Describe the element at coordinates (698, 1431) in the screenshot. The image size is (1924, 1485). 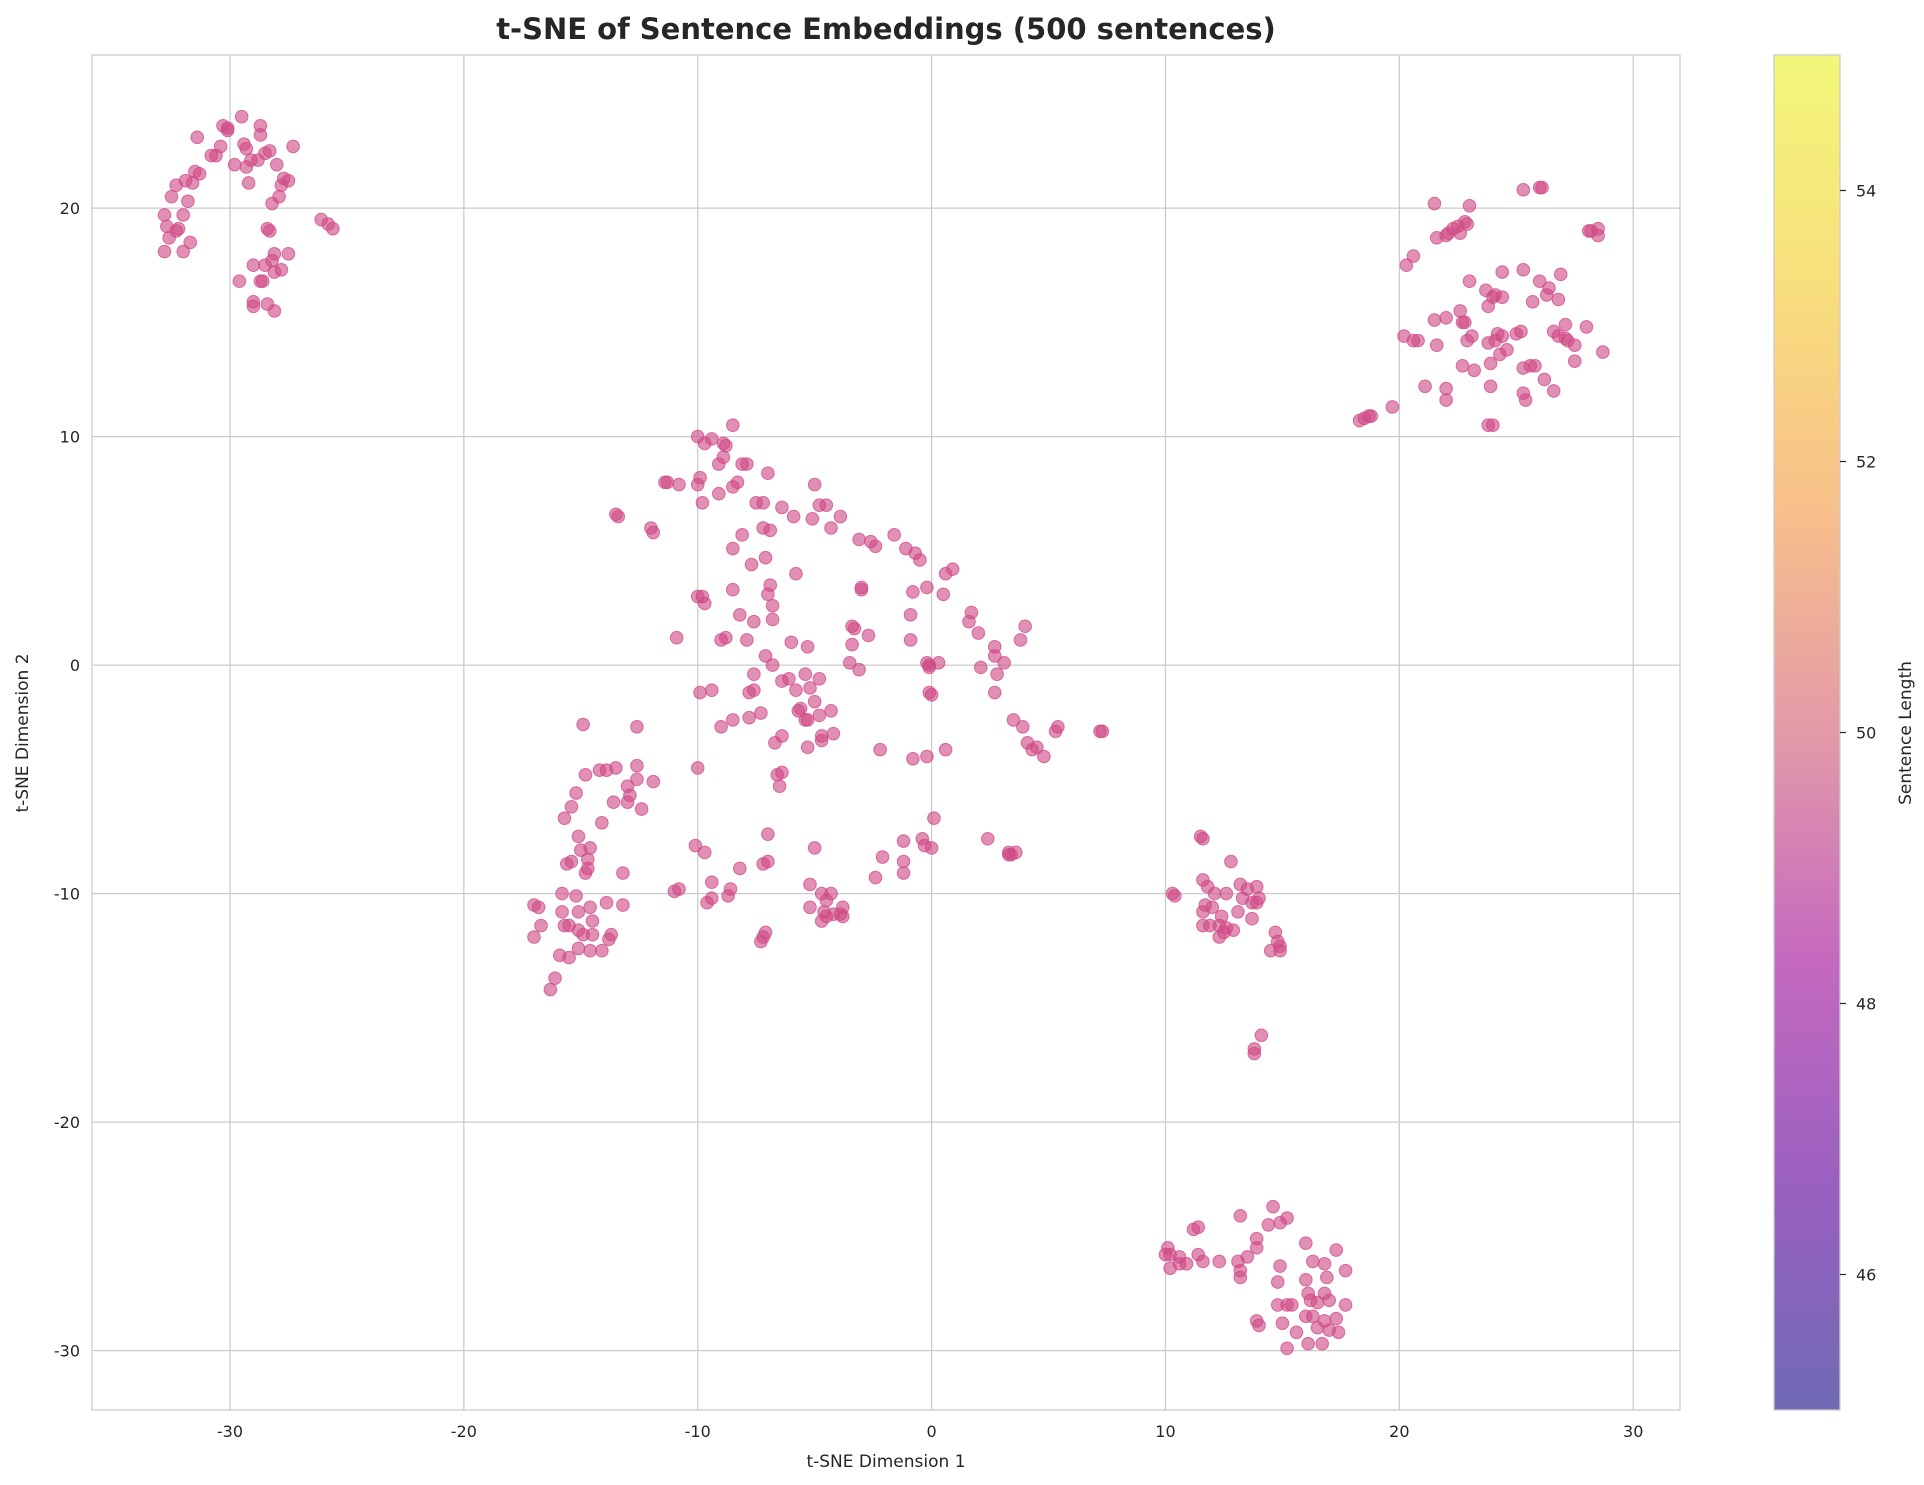
I see `x-tick-label: -10` at that location.